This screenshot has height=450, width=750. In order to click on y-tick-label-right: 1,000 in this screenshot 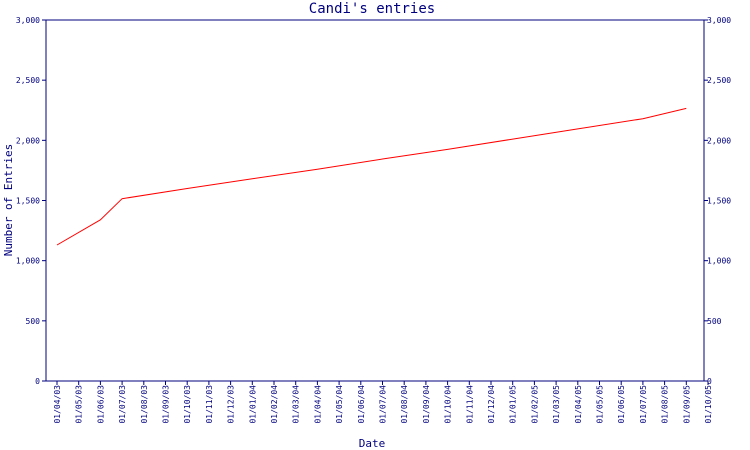, I will do `click(719, 261)`.